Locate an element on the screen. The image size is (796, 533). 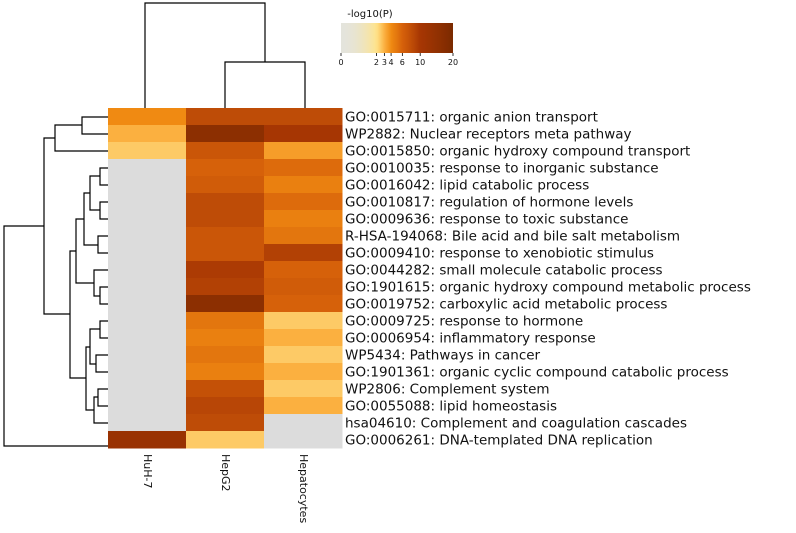
colorbar-tick-label: 2 is located at coordinates (376, 62).